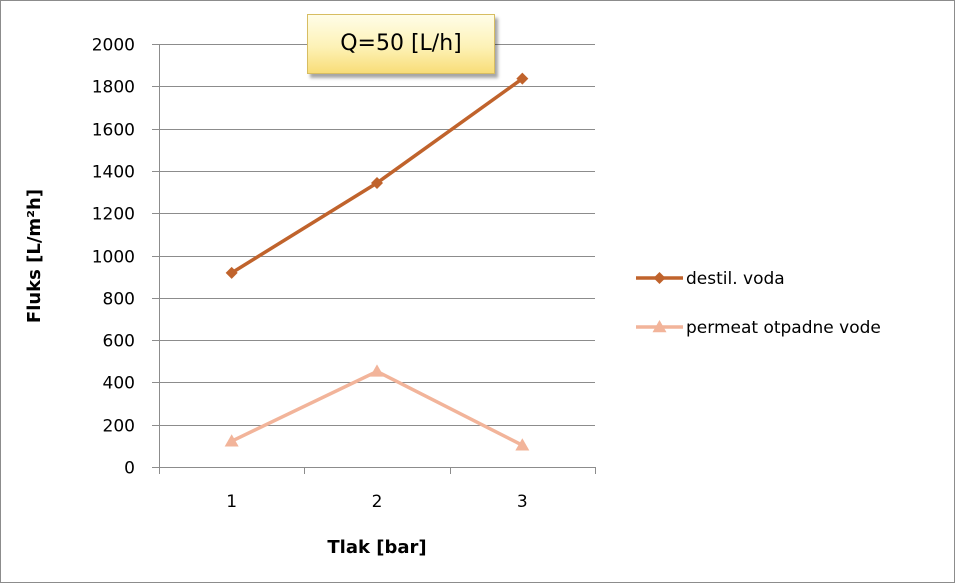 The width and height of the screenshot is (955, 583). What do you see at coordinates (119, 300) in the screenshot?
I see `y-tick-label: 800` at bounding box center [119, 300].